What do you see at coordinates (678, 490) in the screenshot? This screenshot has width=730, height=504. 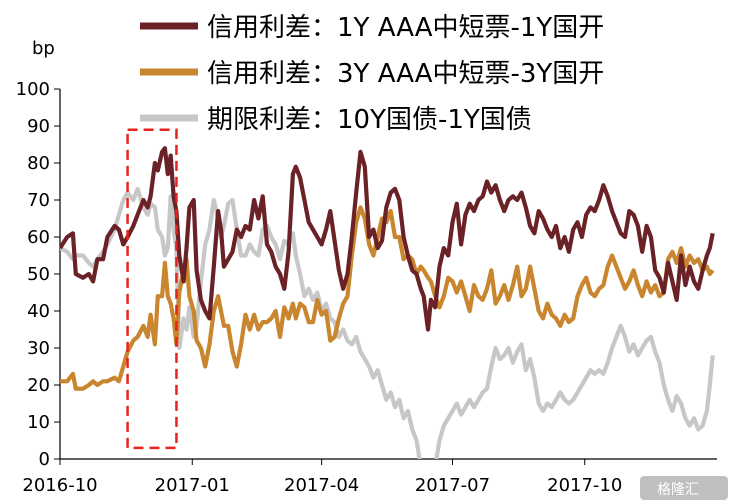 I see `watermark-text: 格隆汇` at bounding box center [678, 490].